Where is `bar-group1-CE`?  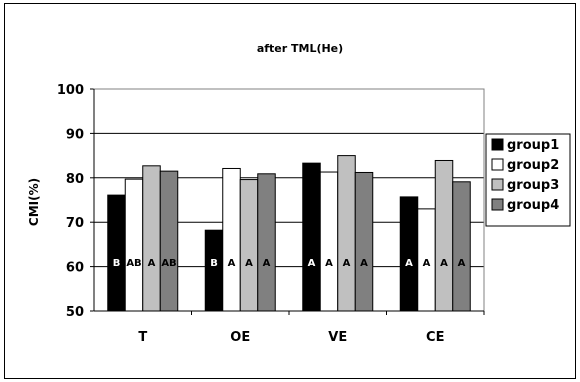 bar-group1-CE is located at coordinates (409, 254).